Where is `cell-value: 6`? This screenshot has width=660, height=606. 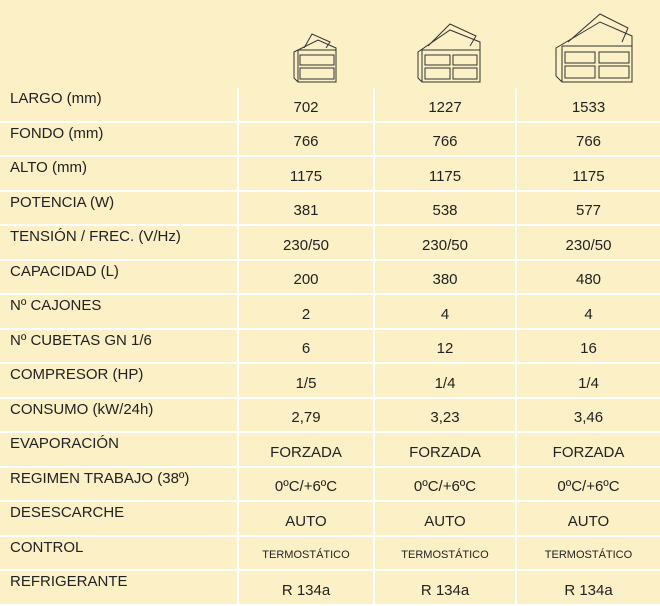 cell-value: 6 is located at coordinates (306, 346).